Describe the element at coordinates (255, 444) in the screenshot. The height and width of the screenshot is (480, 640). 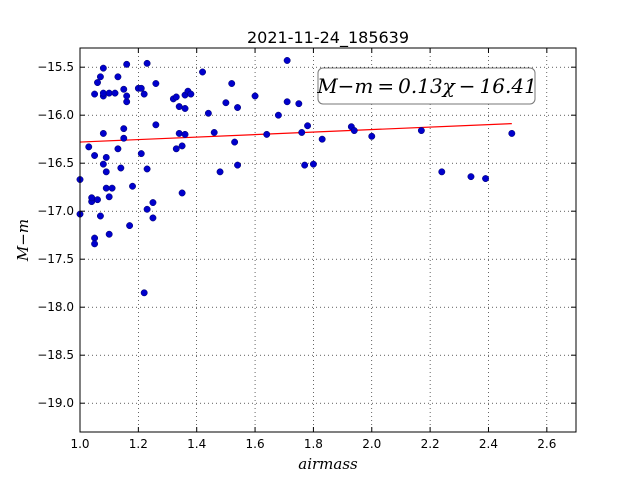
I see `x-tick-label: 1.6` at that location.